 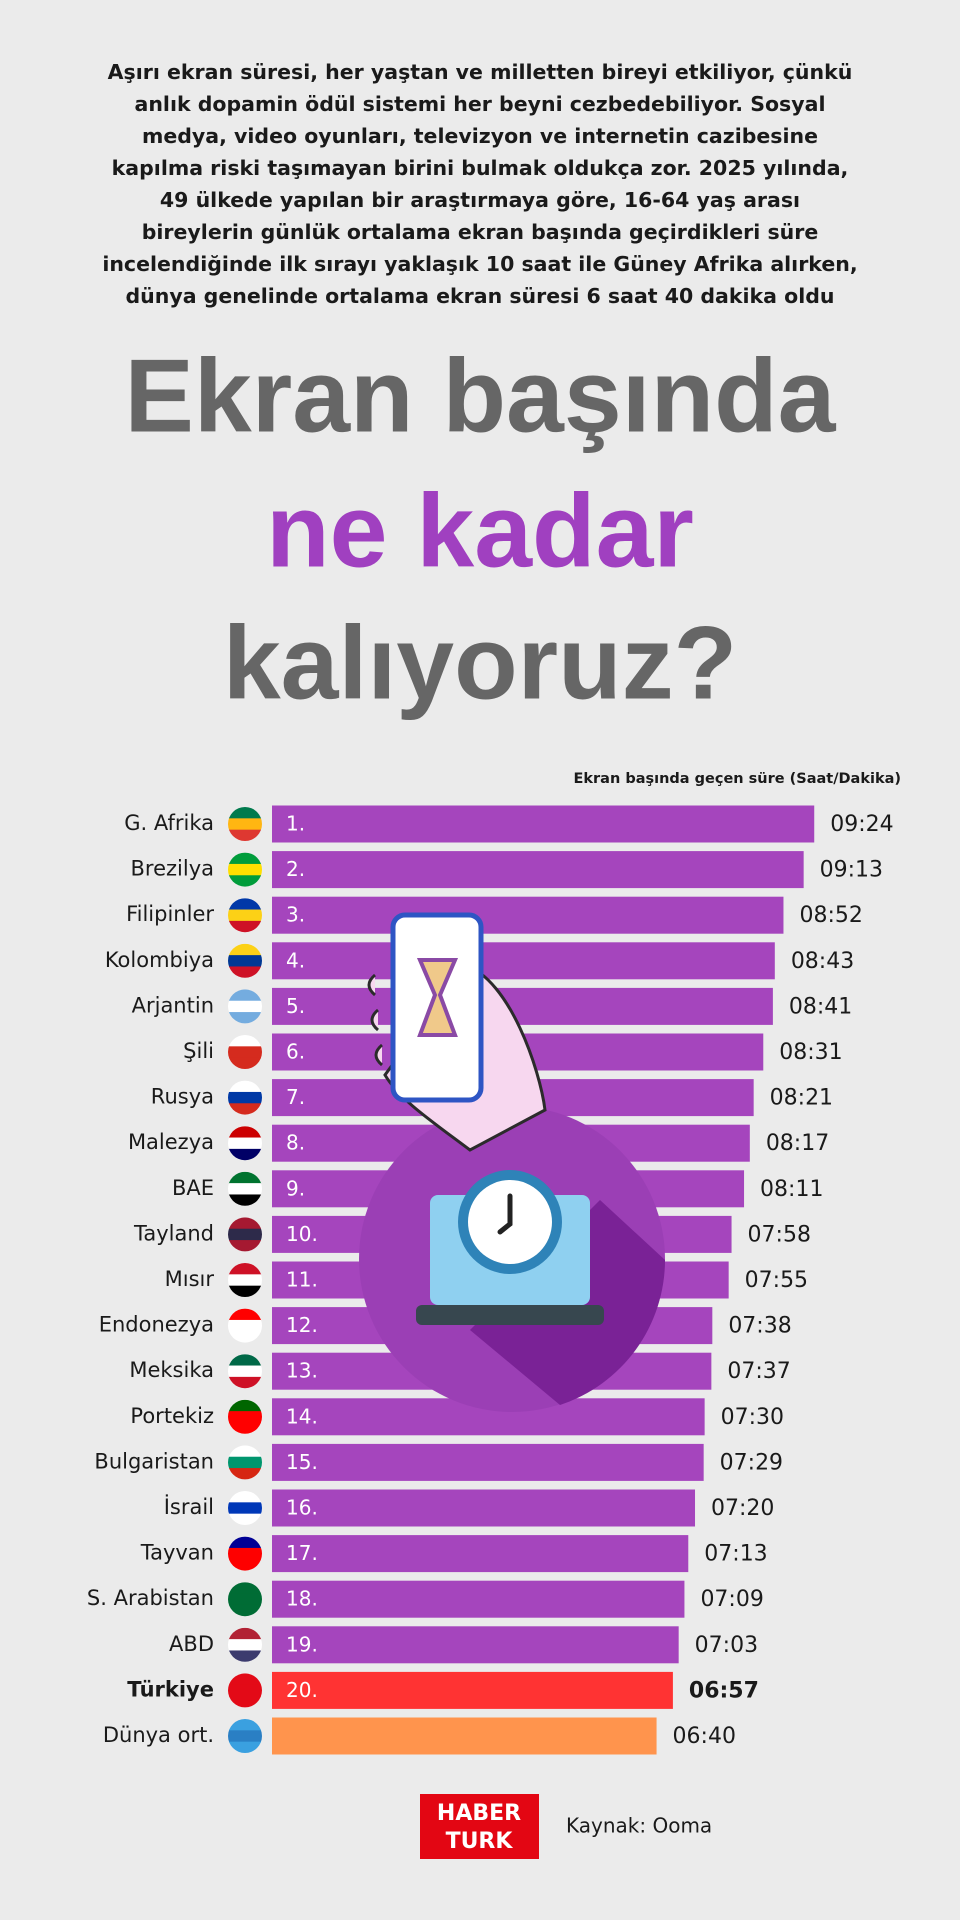 I want to click on rank-label: 15., so click(x=302, y=1462).